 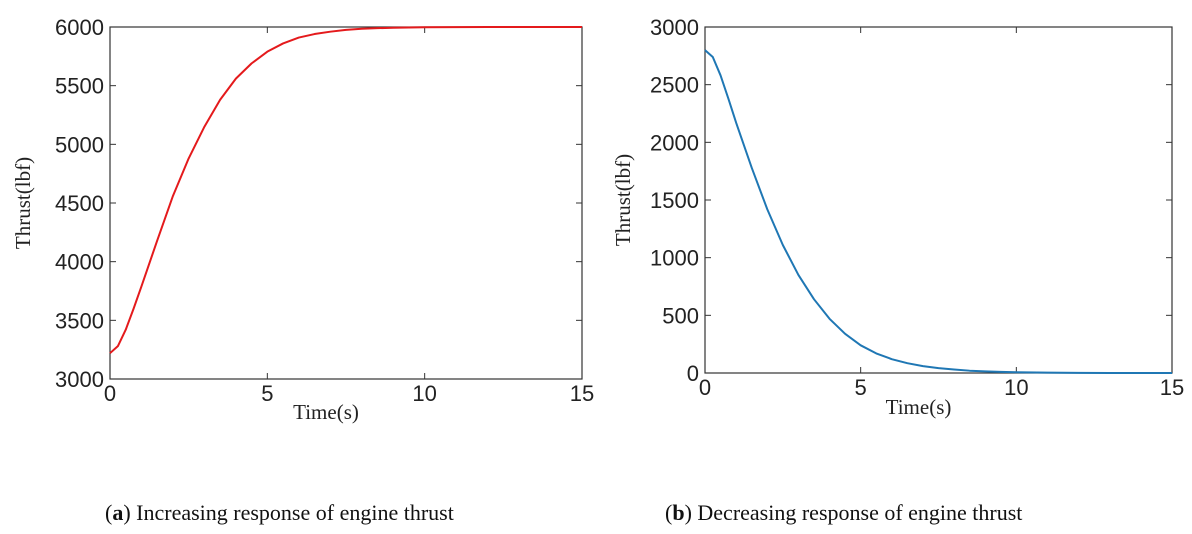 I want to click on y-tick-label: 500, so click(x=680, y=315).